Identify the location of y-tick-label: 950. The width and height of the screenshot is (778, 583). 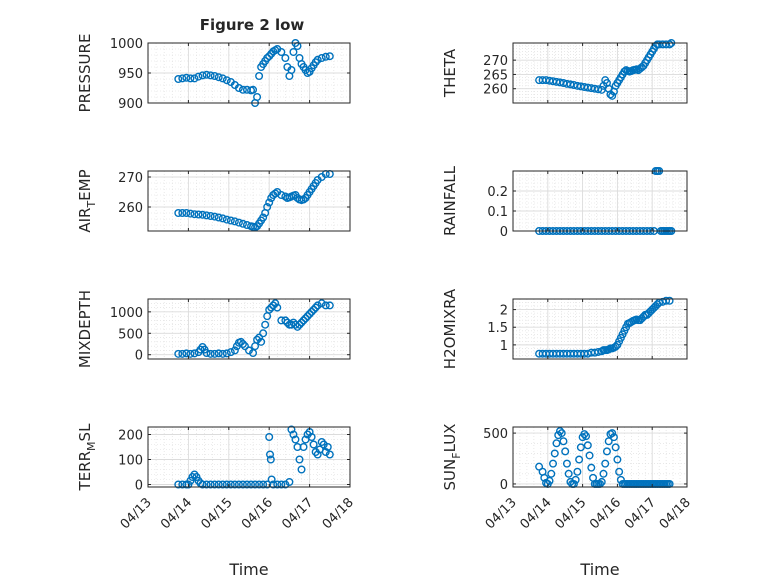
(130, 74).